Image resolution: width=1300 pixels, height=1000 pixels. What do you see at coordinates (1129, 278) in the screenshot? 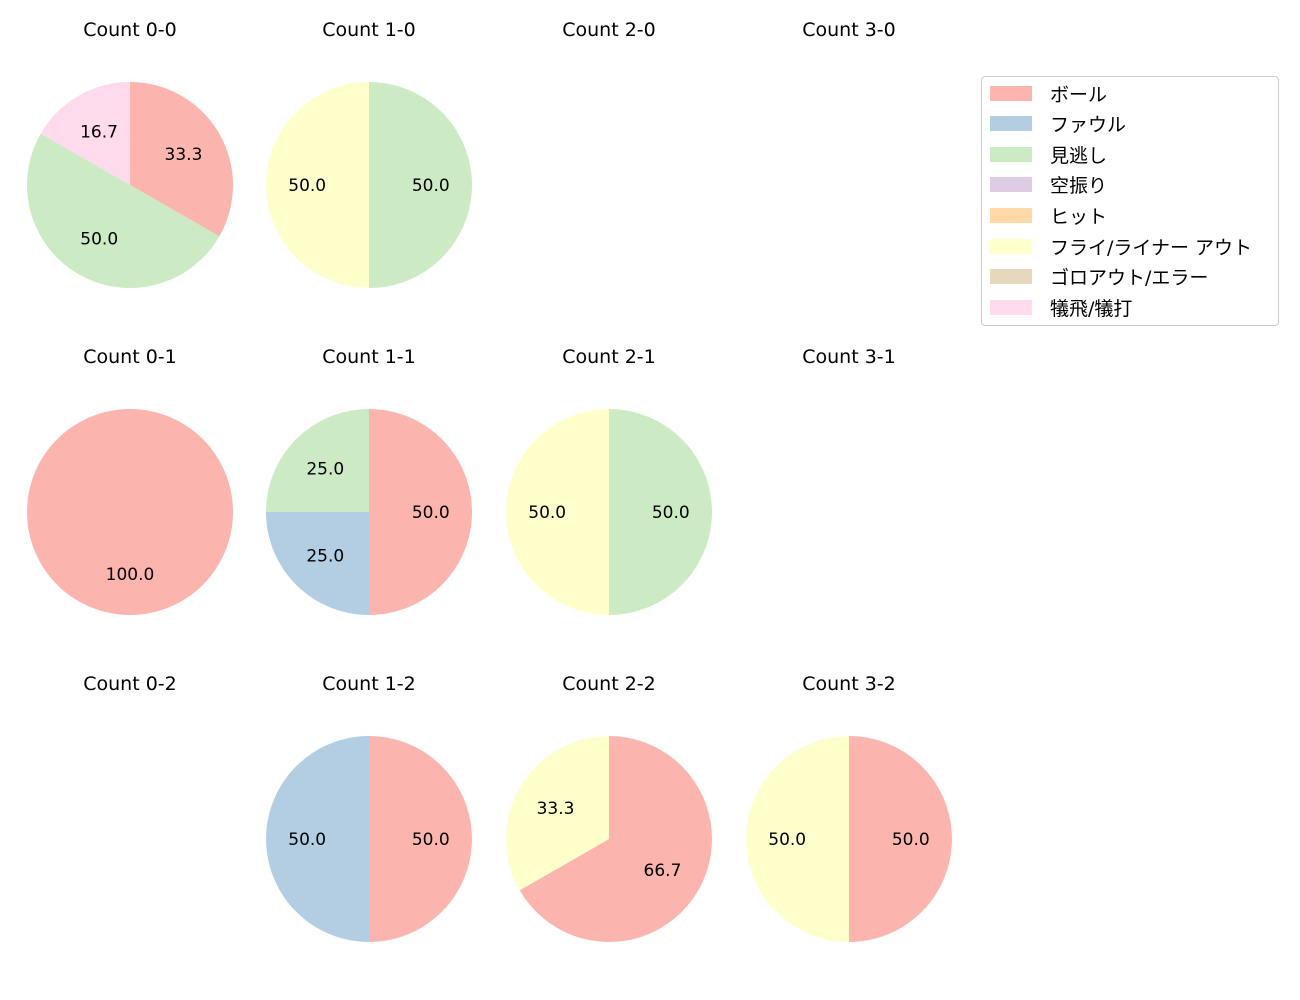
I see `legend-label: ゴロアウト/エラー` at bounding box center [1129, 278].